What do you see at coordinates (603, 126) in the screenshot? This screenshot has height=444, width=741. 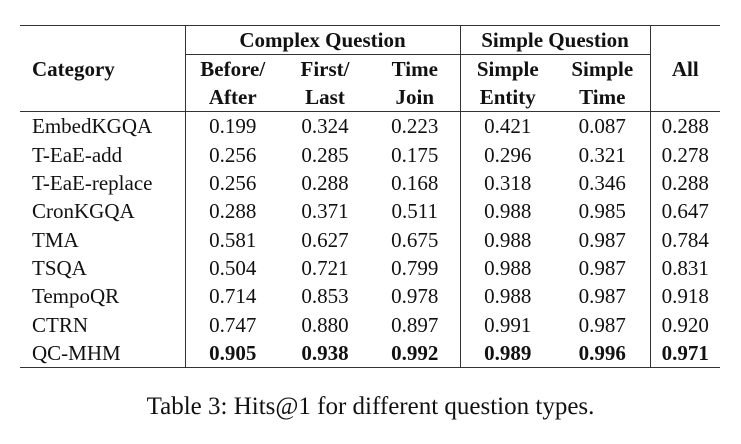 I see `value-cell: 0.087` at bounding box center [603, 126].